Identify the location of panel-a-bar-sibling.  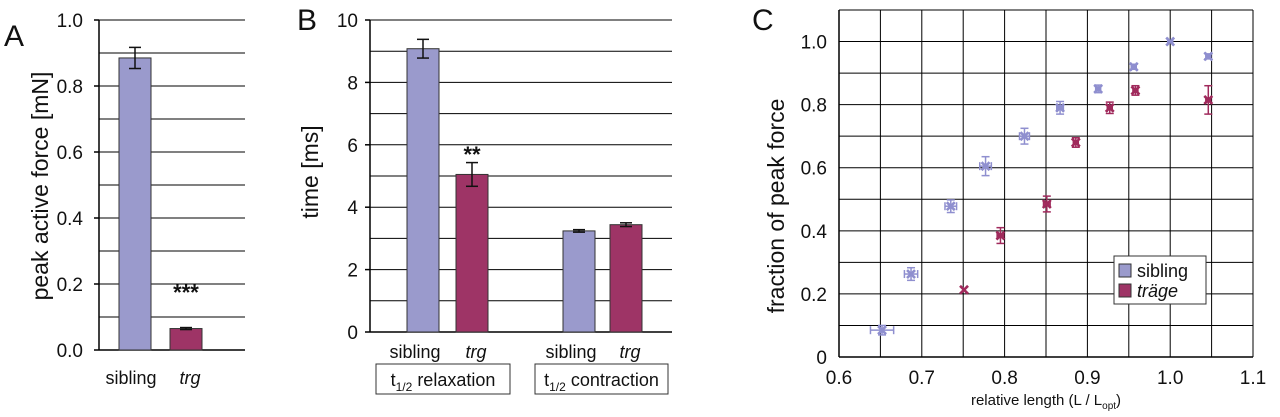
(135, 204).